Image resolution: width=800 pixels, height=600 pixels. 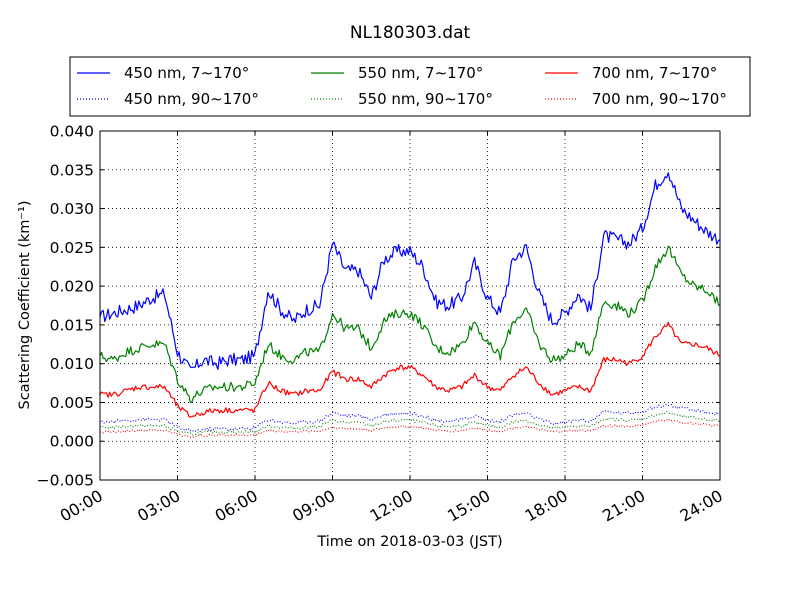 What do you see at coordinates (391, 506) in the screenshot?
I see `x-tick-label: 12:00` at bounding box center [391, 506].